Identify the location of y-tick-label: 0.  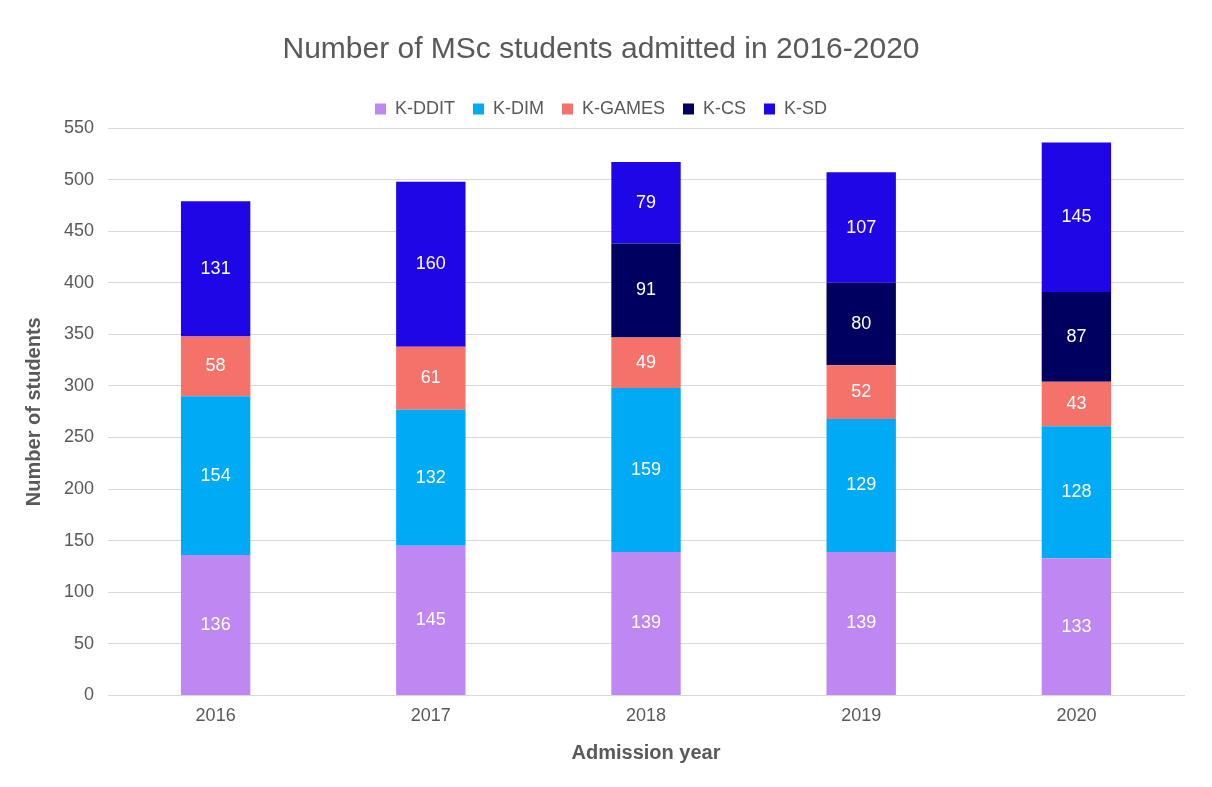
(89, 694).